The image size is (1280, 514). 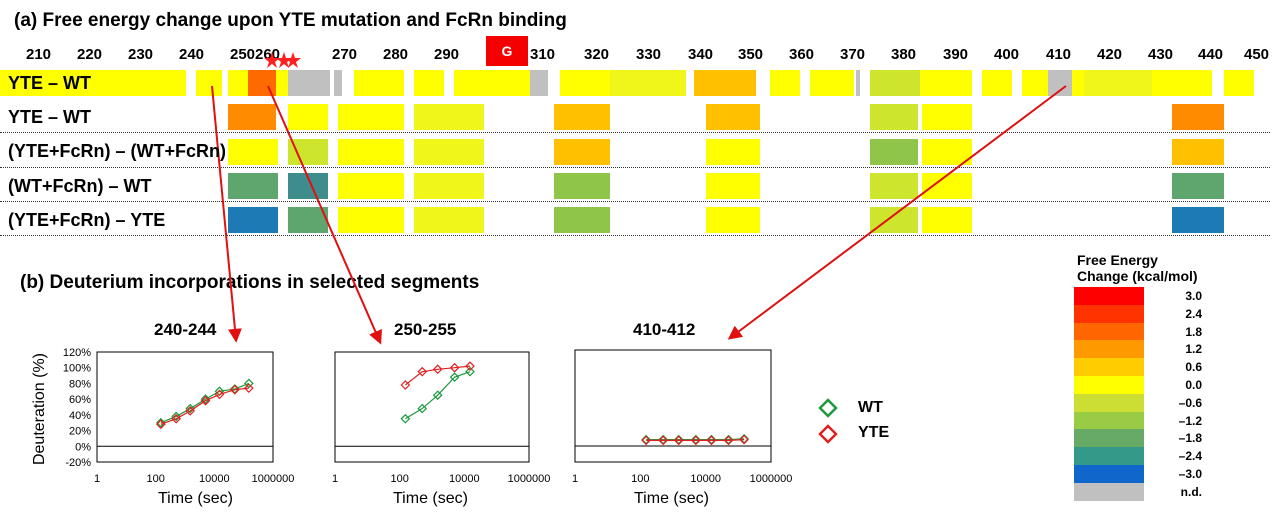 What do you see at coordinates (117, 151) in the screenshot?
I see `row-label-yte-fcrn-wt-fcrn: (YTE+FcRn) – (WT+FcRn)` at bounding box center [117, 151].